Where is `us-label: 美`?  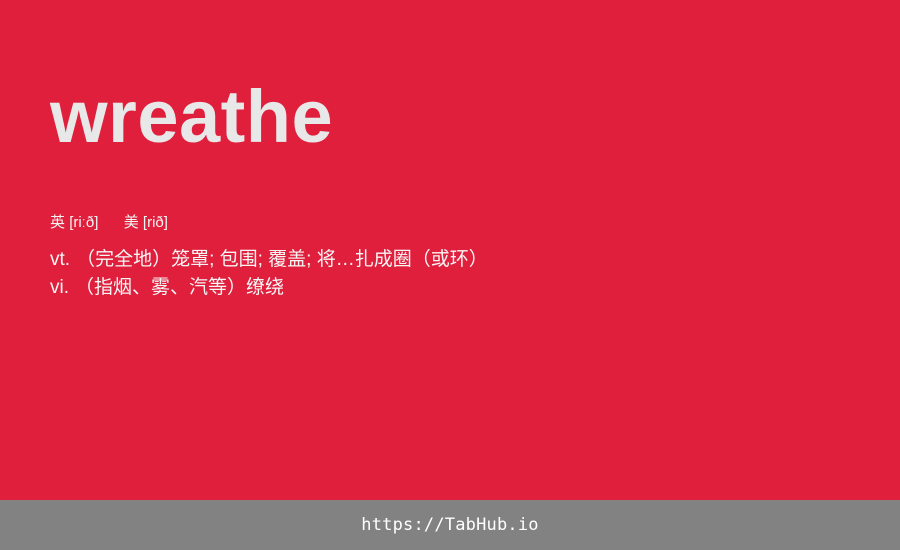 us-label: 美 is located at coordinates (131, 222).